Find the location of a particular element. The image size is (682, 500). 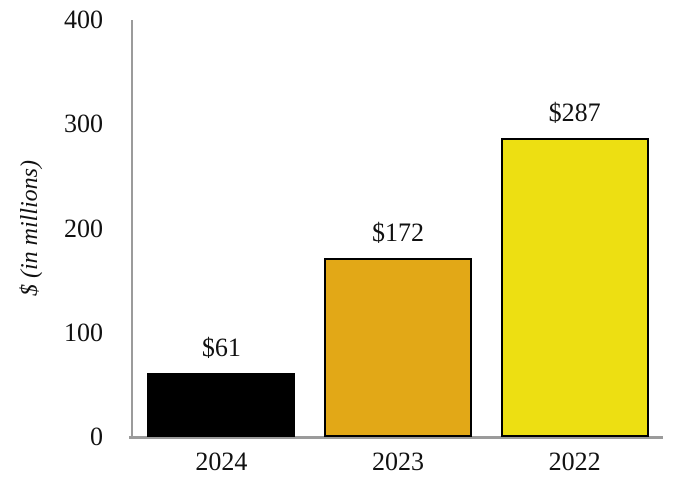

x-axis-line is located at coordinates (396, 437).